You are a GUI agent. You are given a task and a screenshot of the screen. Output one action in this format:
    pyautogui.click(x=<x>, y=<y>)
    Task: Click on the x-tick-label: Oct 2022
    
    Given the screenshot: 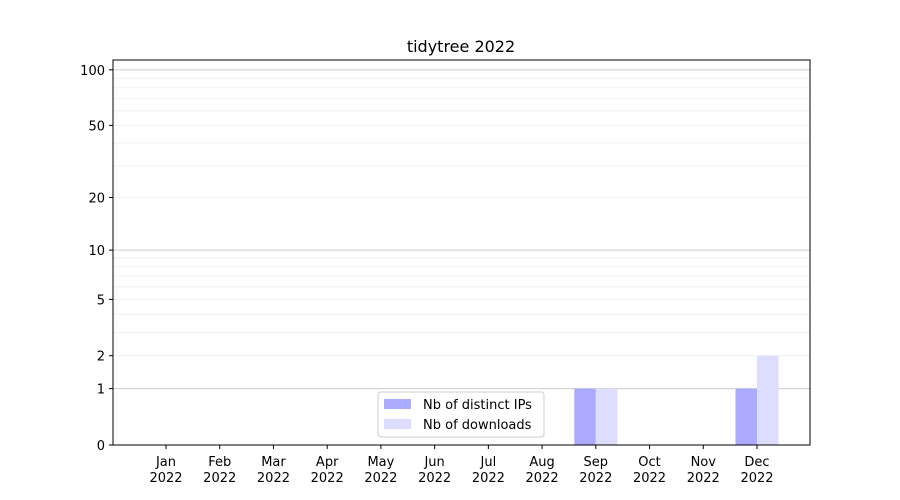 What is the action you would take?
    pyautogui.click(x=649, y=470)
    